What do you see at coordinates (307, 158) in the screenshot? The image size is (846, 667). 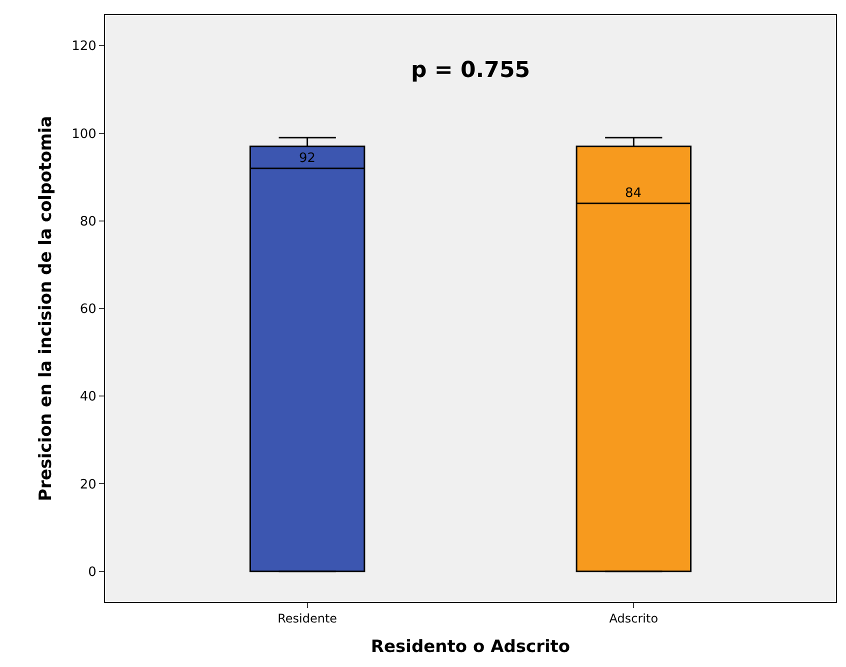 I see `annotation: 92` at bounding box center [307, 158].